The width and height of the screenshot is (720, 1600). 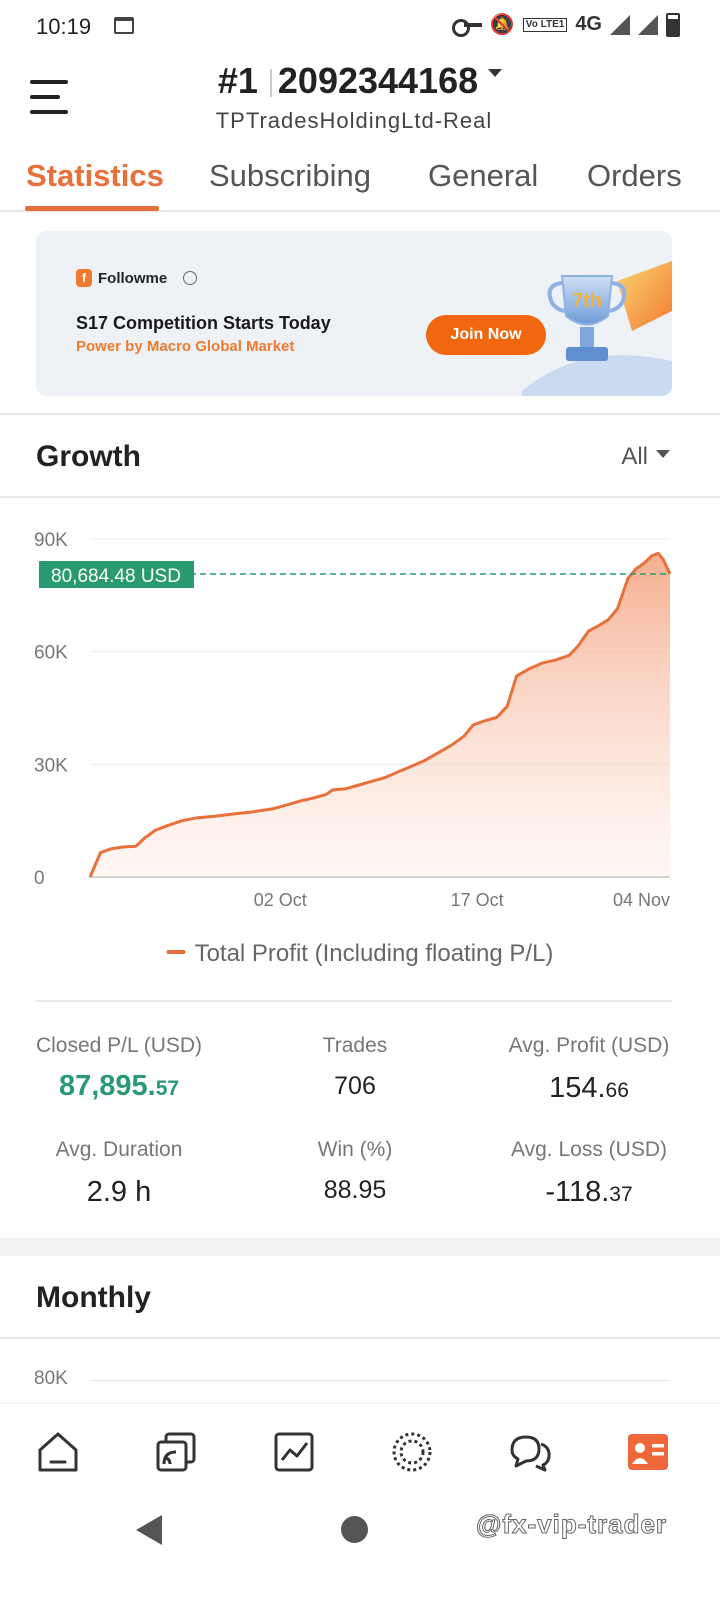 What do you see at coordinates (355, 1067) in the screenshot?
I see `stat-trades: Trades 706` at bounding box center [355, 1067].